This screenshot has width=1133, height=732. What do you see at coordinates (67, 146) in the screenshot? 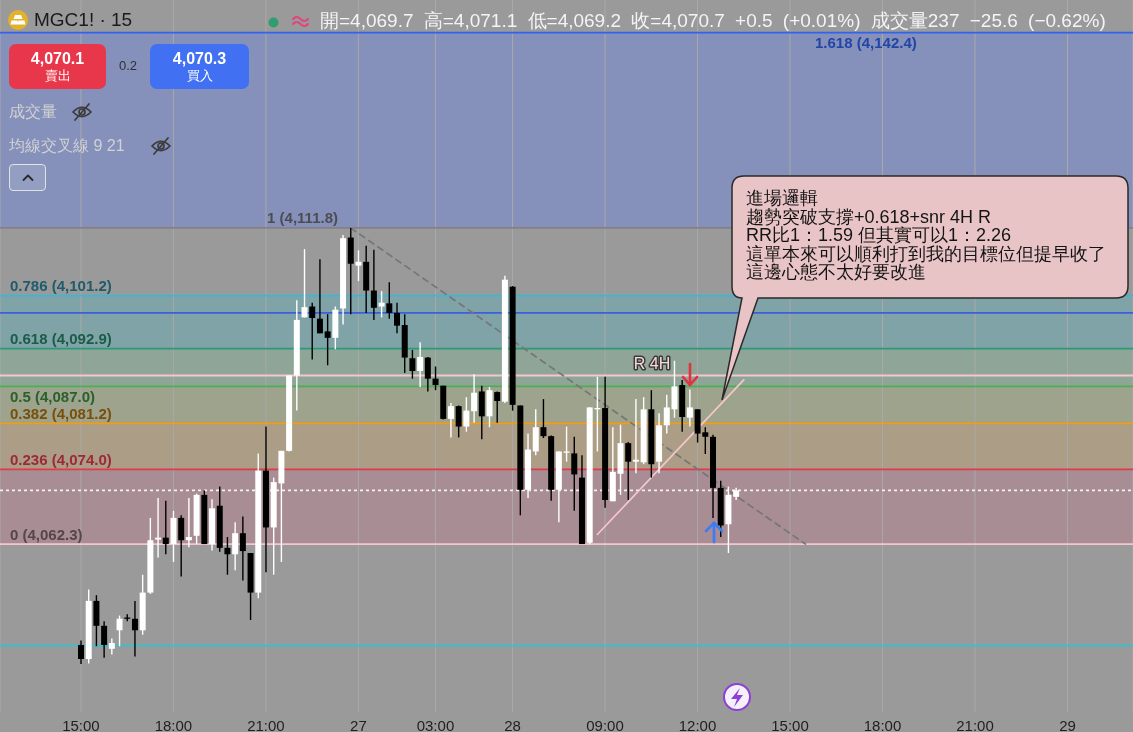
I see `annotation: 均線交叉線 9 21` at bounding box center [67, 146].